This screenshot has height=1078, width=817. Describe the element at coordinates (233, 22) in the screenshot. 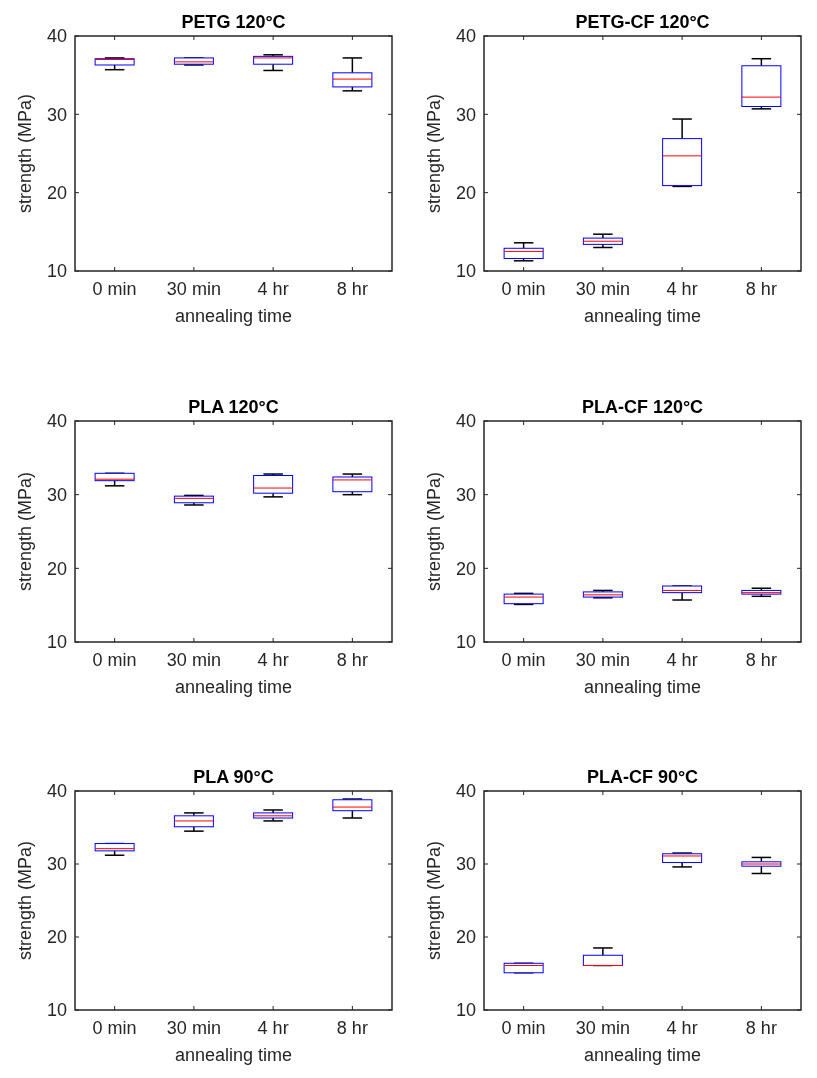

I see `chart-title: PETG 120°C` at that location.